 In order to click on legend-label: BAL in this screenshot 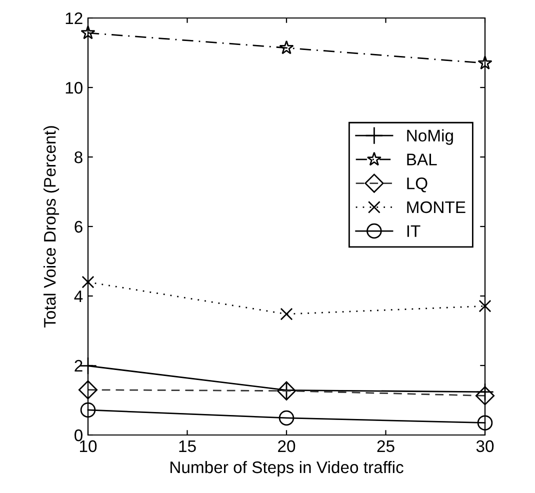, I will do `click(422, 160)`.